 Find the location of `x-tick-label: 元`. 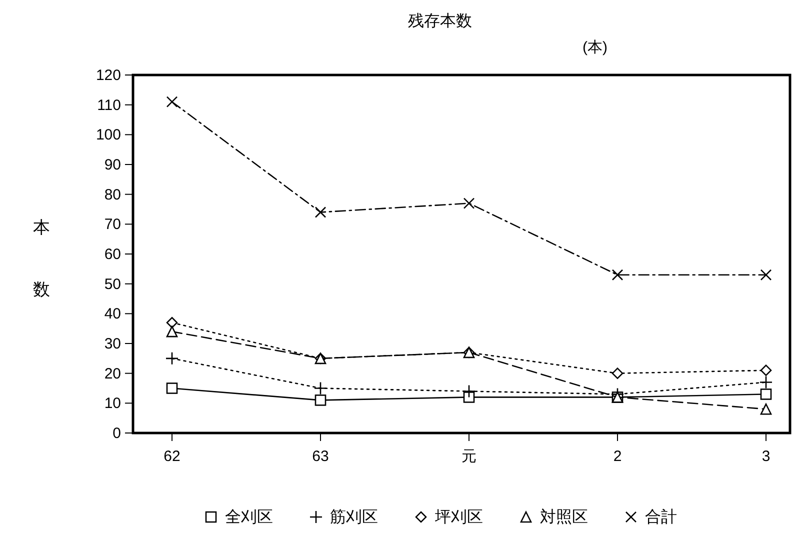

x-tick-label: 元 is located at coordinates (469, 456).